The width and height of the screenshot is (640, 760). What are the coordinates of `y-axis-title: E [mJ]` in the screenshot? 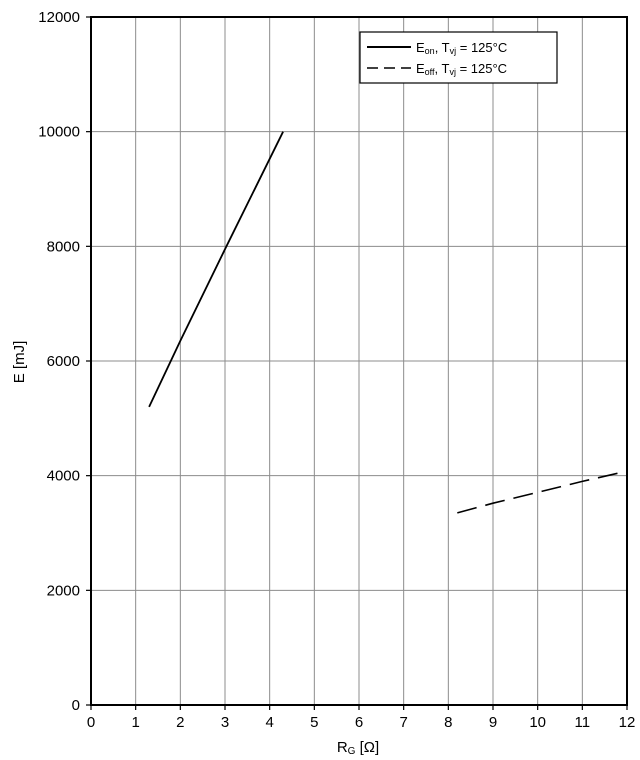 It's located at (19, 362).